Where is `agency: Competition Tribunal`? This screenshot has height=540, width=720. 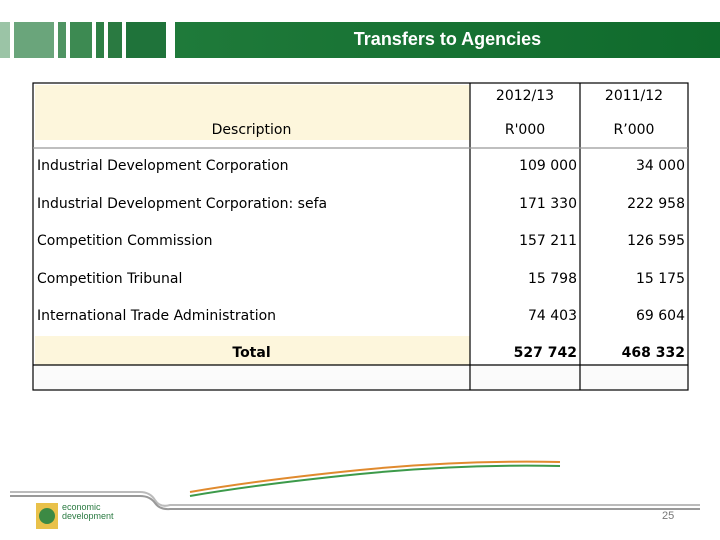
agency: Competition Tribunal is located at coordinates (110, 278).